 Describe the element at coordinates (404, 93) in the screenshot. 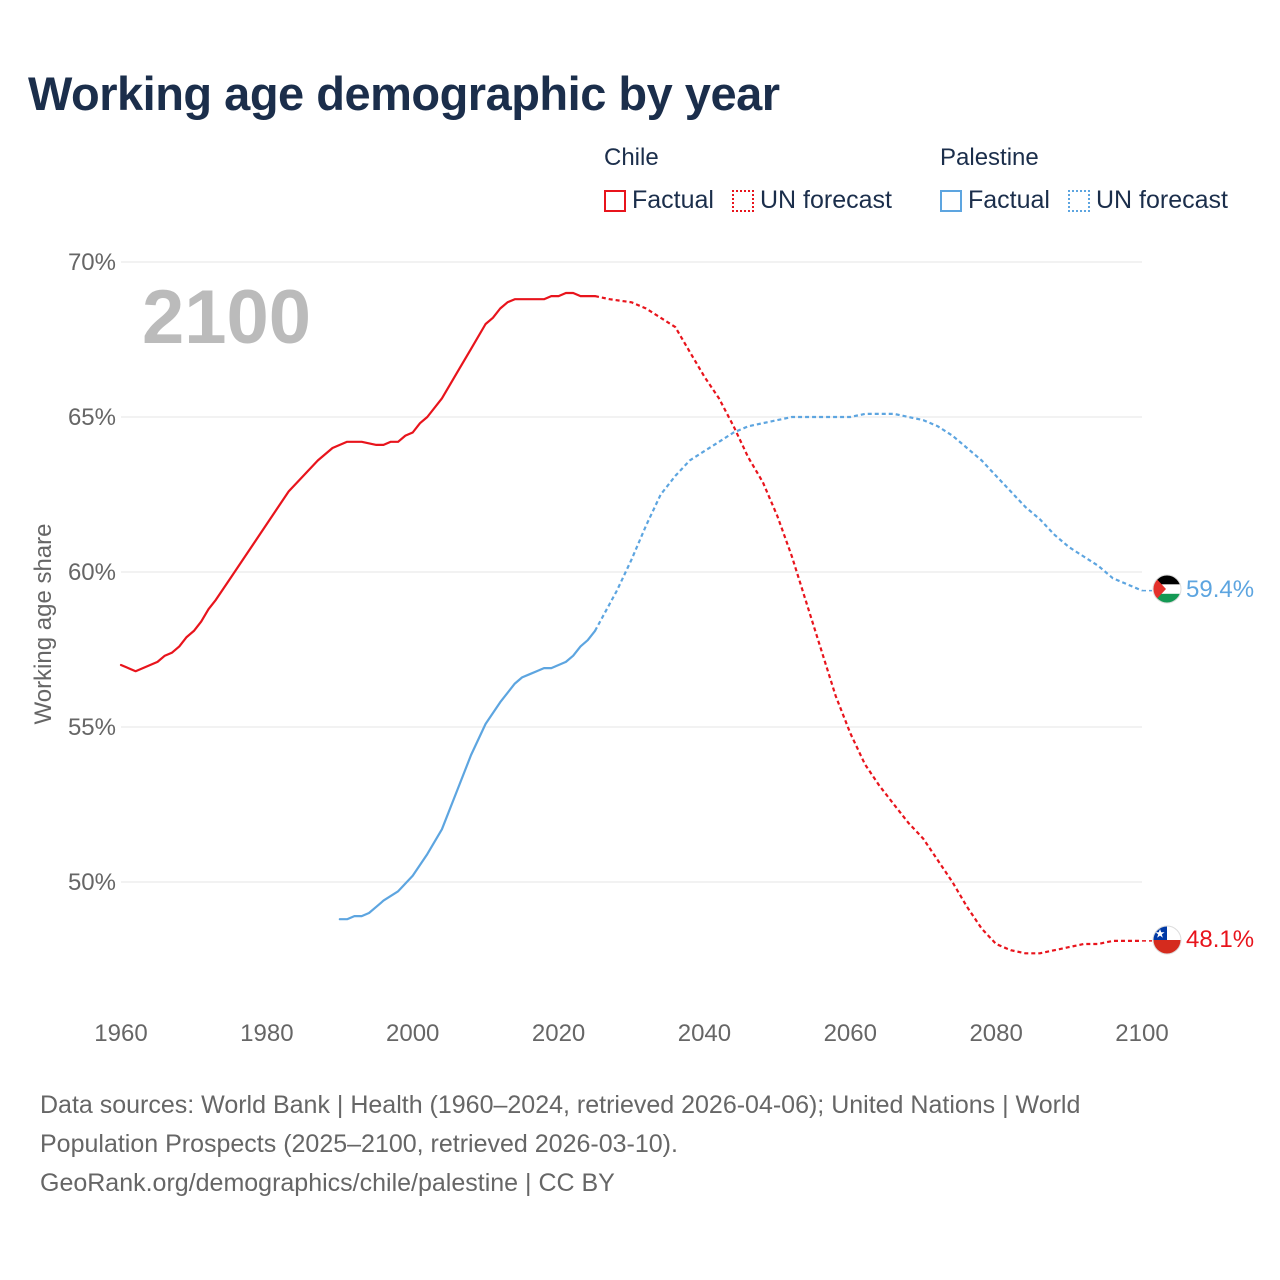

I see `chart-title: Working age demographic by year` at that location.